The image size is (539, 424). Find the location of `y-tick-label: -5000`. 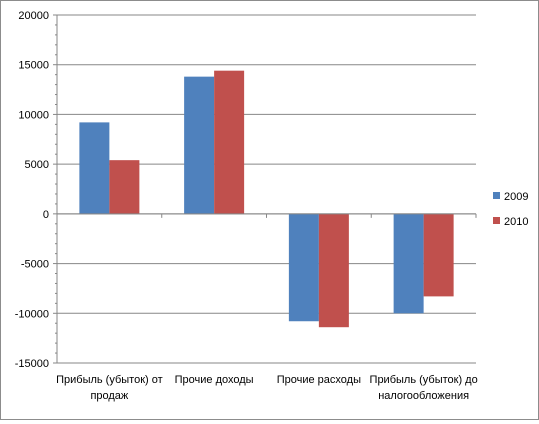

y-tick-label: -5000 is located at coordinates (35, 265).